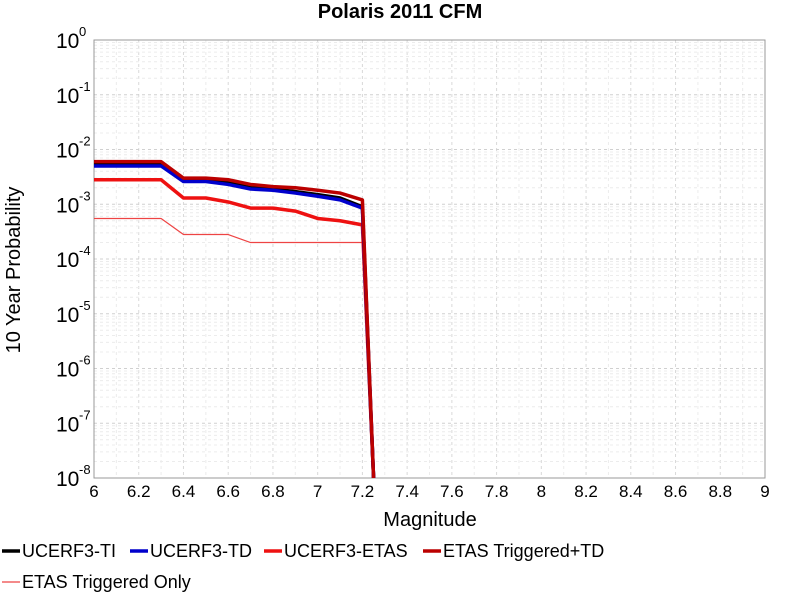  What do you see at coordinates (523, 551) in the screenshot?
I see `legend-label: ETAS Triggered+TD` at bounding box center [523, 551].